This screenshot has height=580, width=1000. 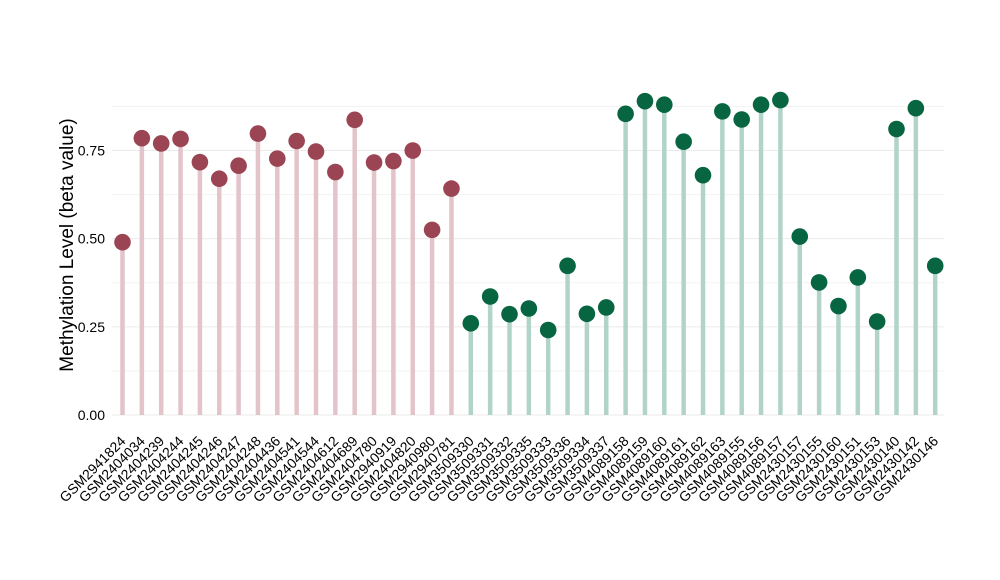 I want to click on y-tick-label: 0.00, so click(x=91, y=415).